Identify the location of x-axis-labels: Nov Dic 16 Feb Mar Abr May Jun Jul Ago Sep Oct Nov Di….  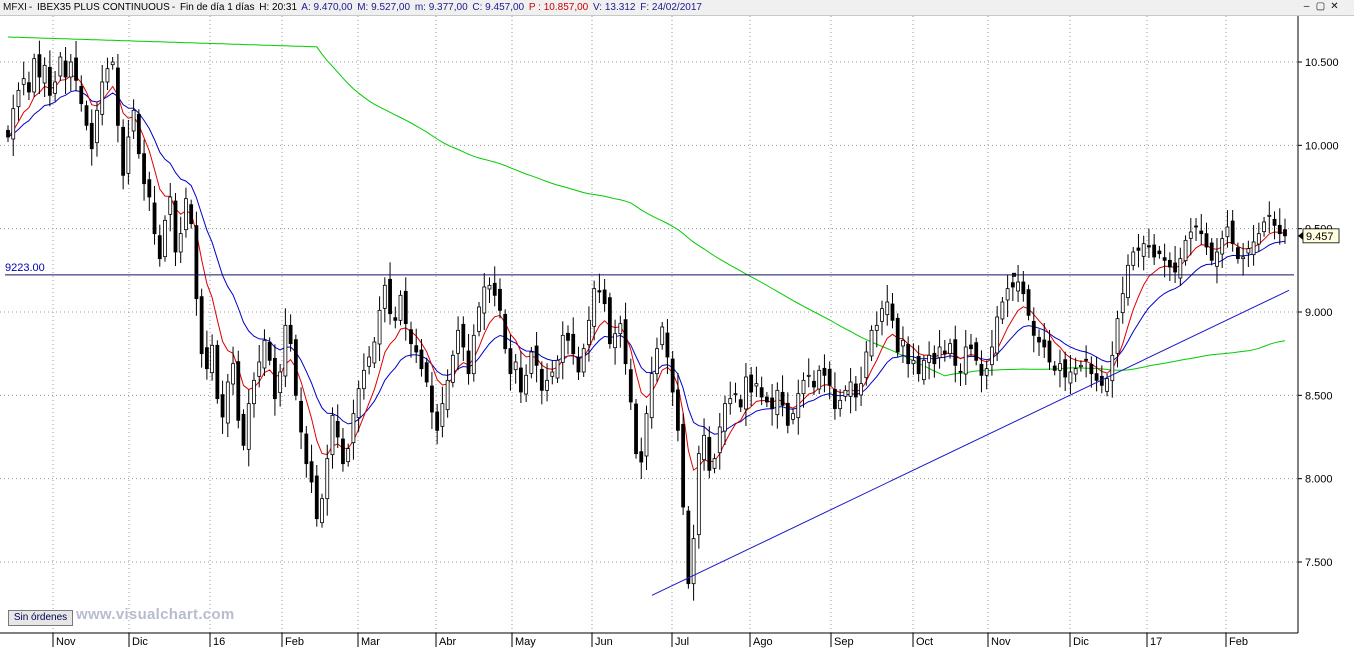
(650, 640).